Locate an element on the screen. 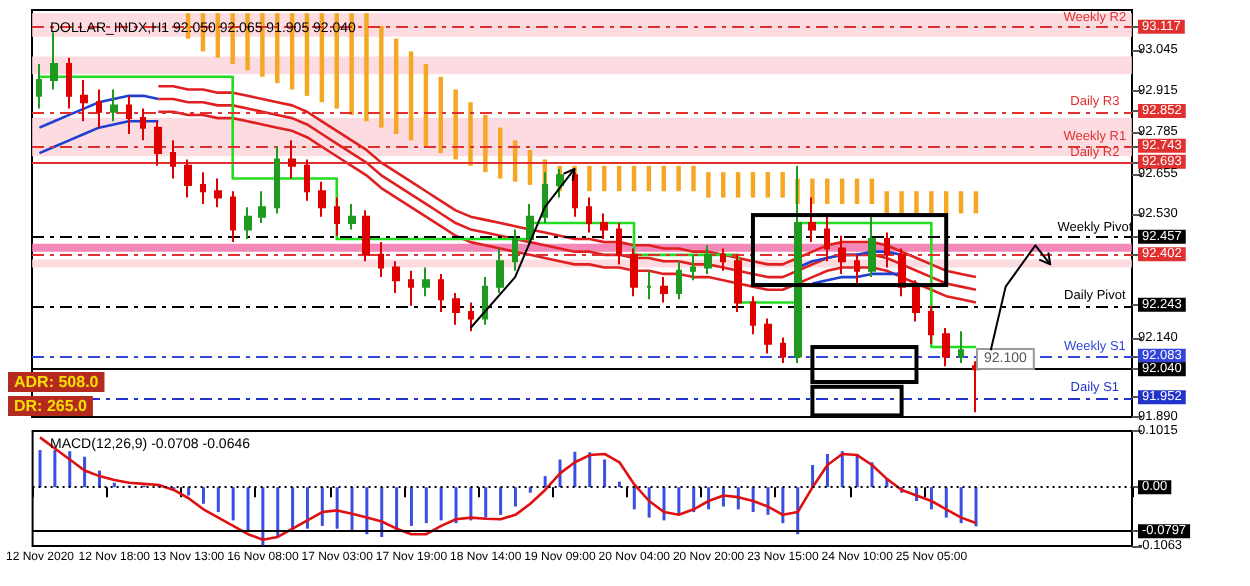 Image resolution: width=1250 pixels, height=586 pixels. annotation: DR: 265.0 is located at coordinates (51, 406).